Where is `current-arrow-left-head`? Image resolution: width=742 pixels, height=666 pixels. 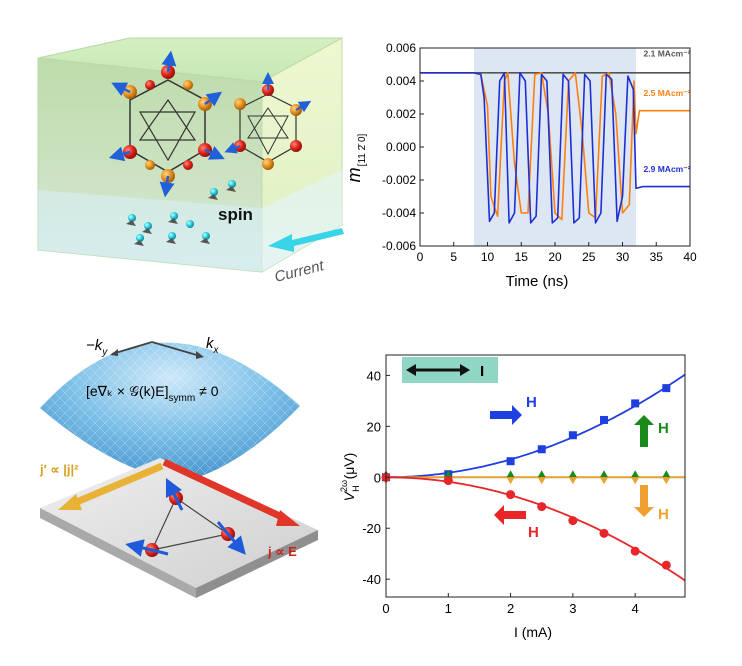 current-arrow-left-head is located at coordinates (411, 370).